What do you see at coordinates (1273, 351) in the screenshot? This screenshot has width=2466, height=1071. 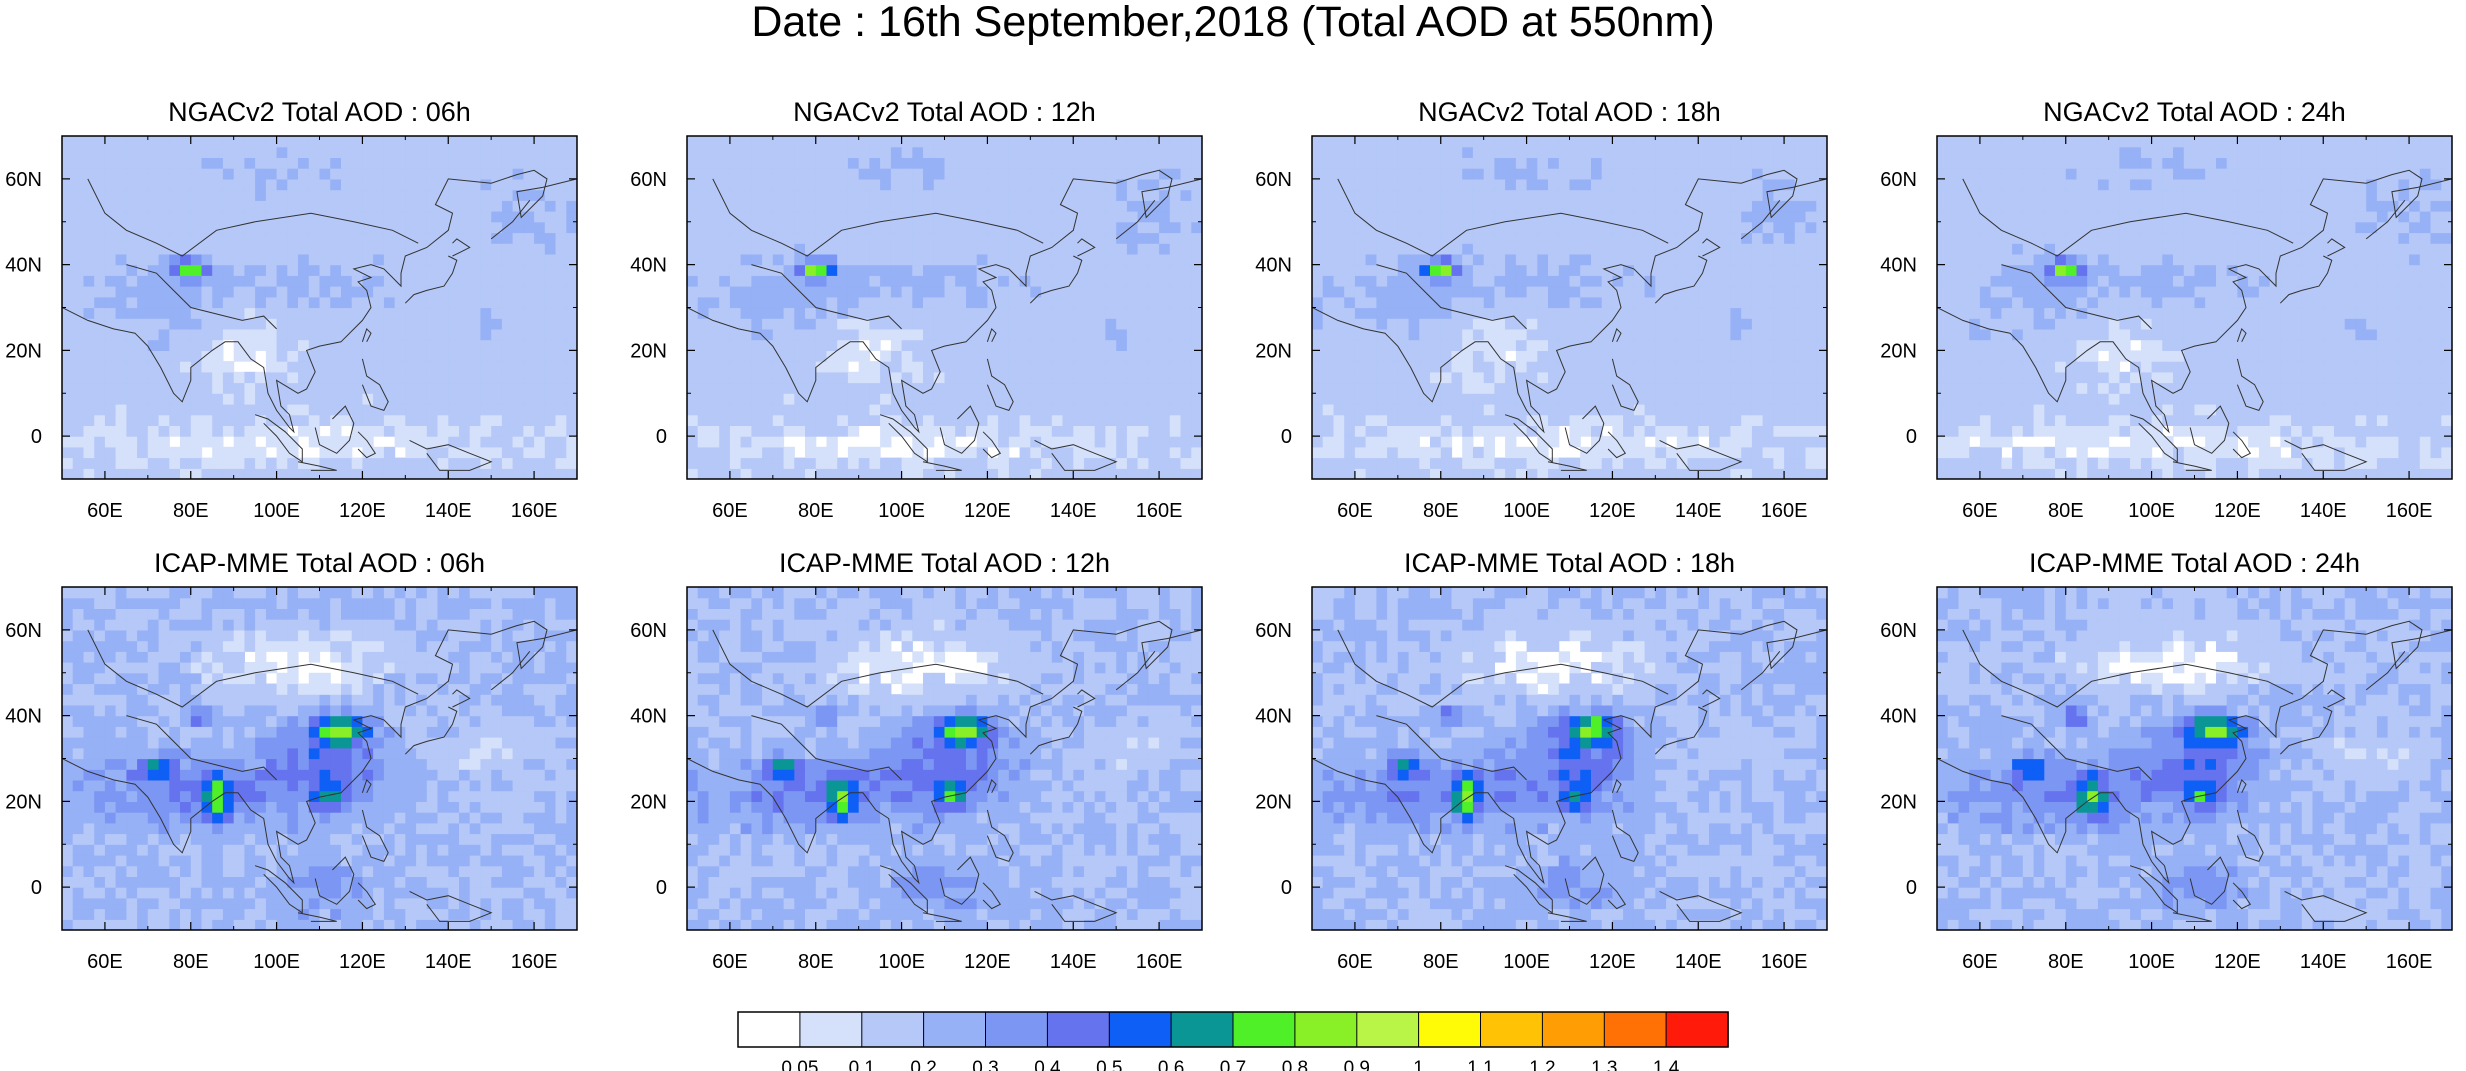 I see `y-tick-label: 20N` at bounding box center [1273, 351].